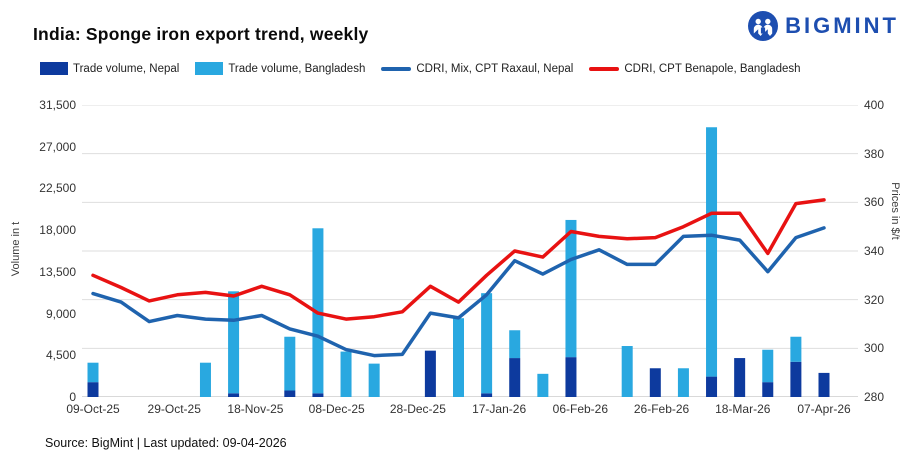 Image resolution: width=915 pixels, height=468 pixels. I want to click on right-axis-tick: 380, so click(874, 153).